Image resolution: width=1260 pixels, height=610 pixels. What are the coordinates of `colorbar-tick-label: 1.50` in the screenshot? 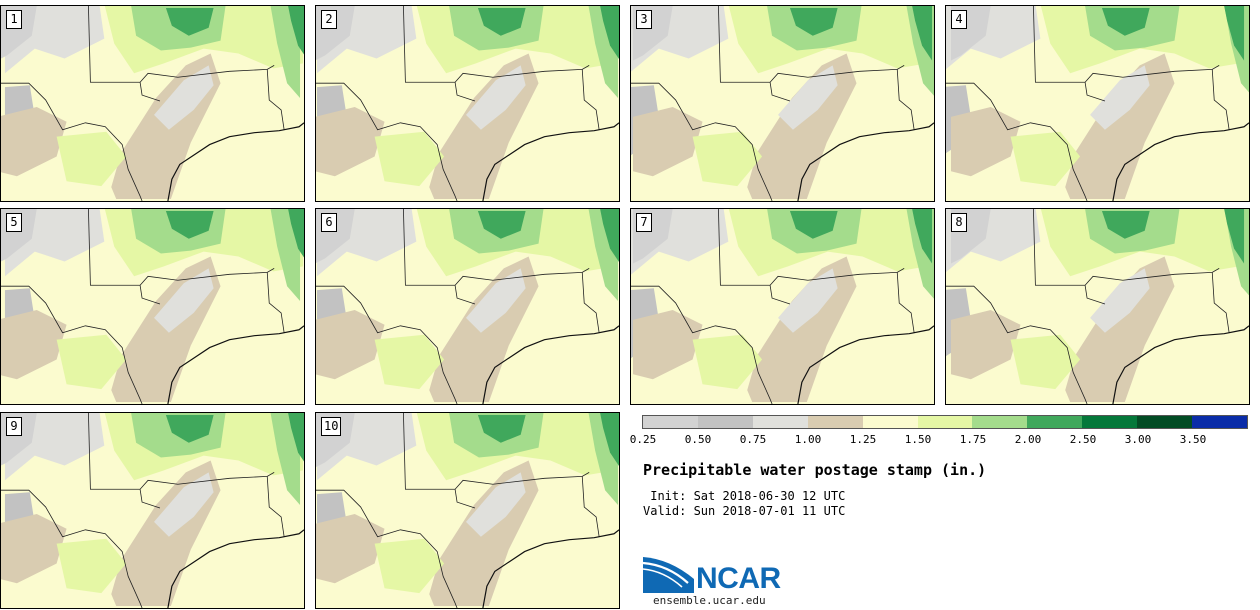 It's located at (918, 439).